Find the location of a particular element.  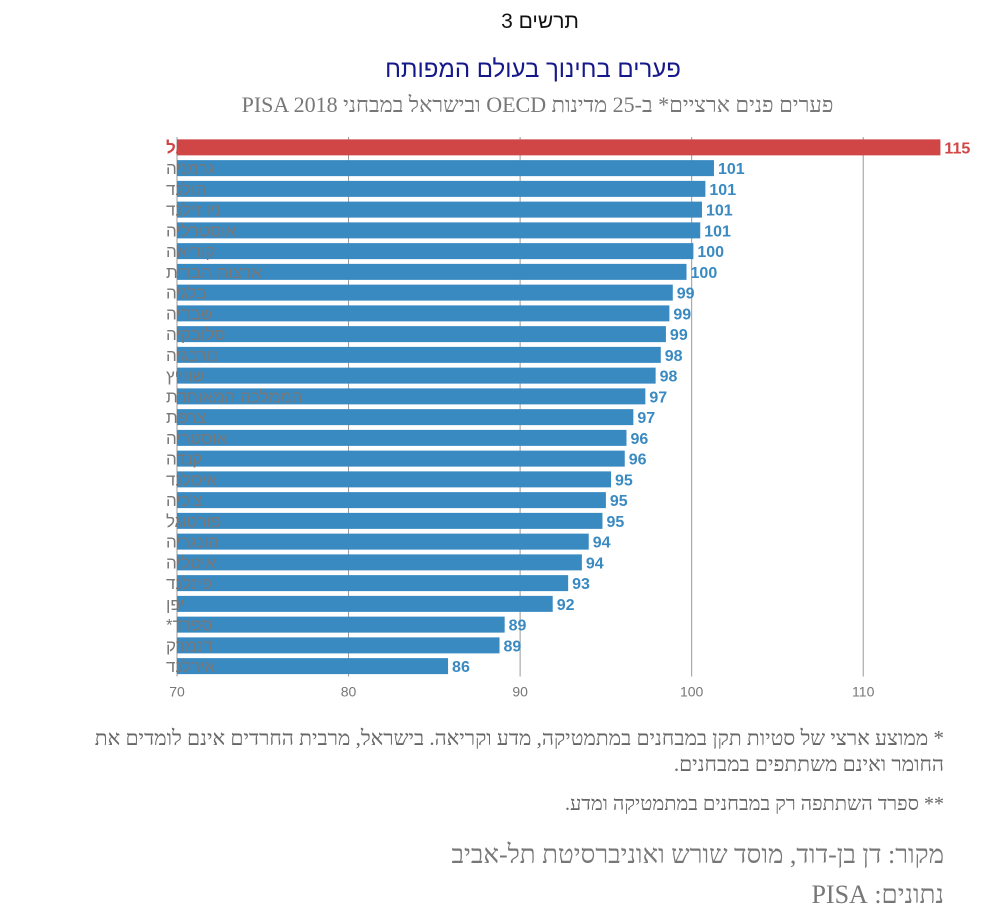

x-axis-ticks: 70 80 90 100 110 is located at coordinates (521, 692).